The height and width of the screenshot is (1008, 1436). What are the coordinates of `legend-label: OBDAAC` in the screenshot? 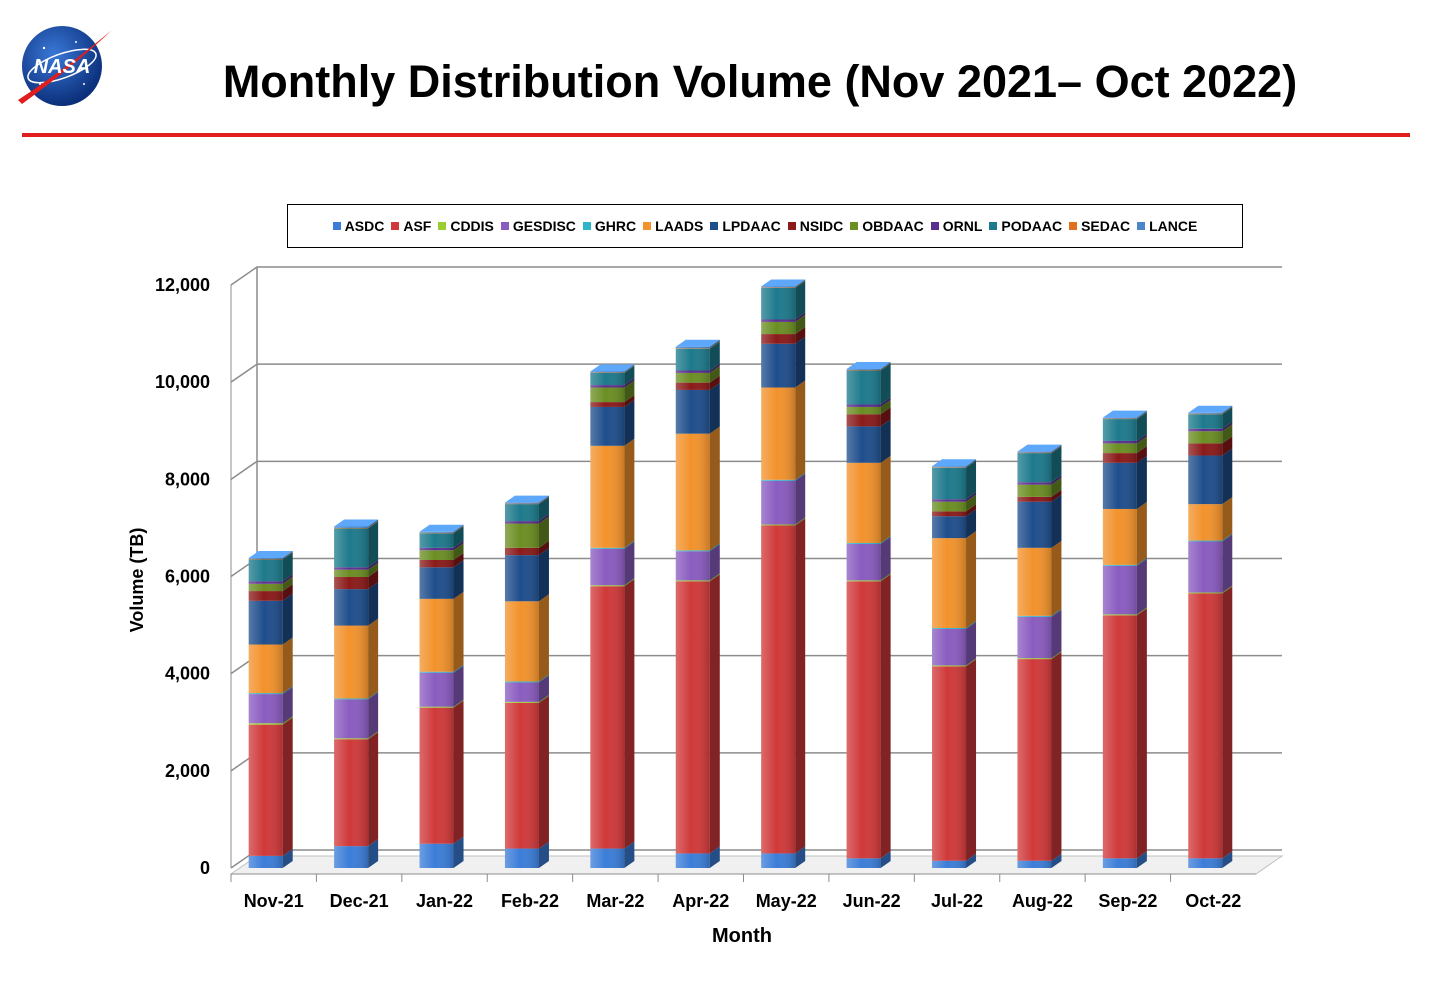 It's located at (893, 226).